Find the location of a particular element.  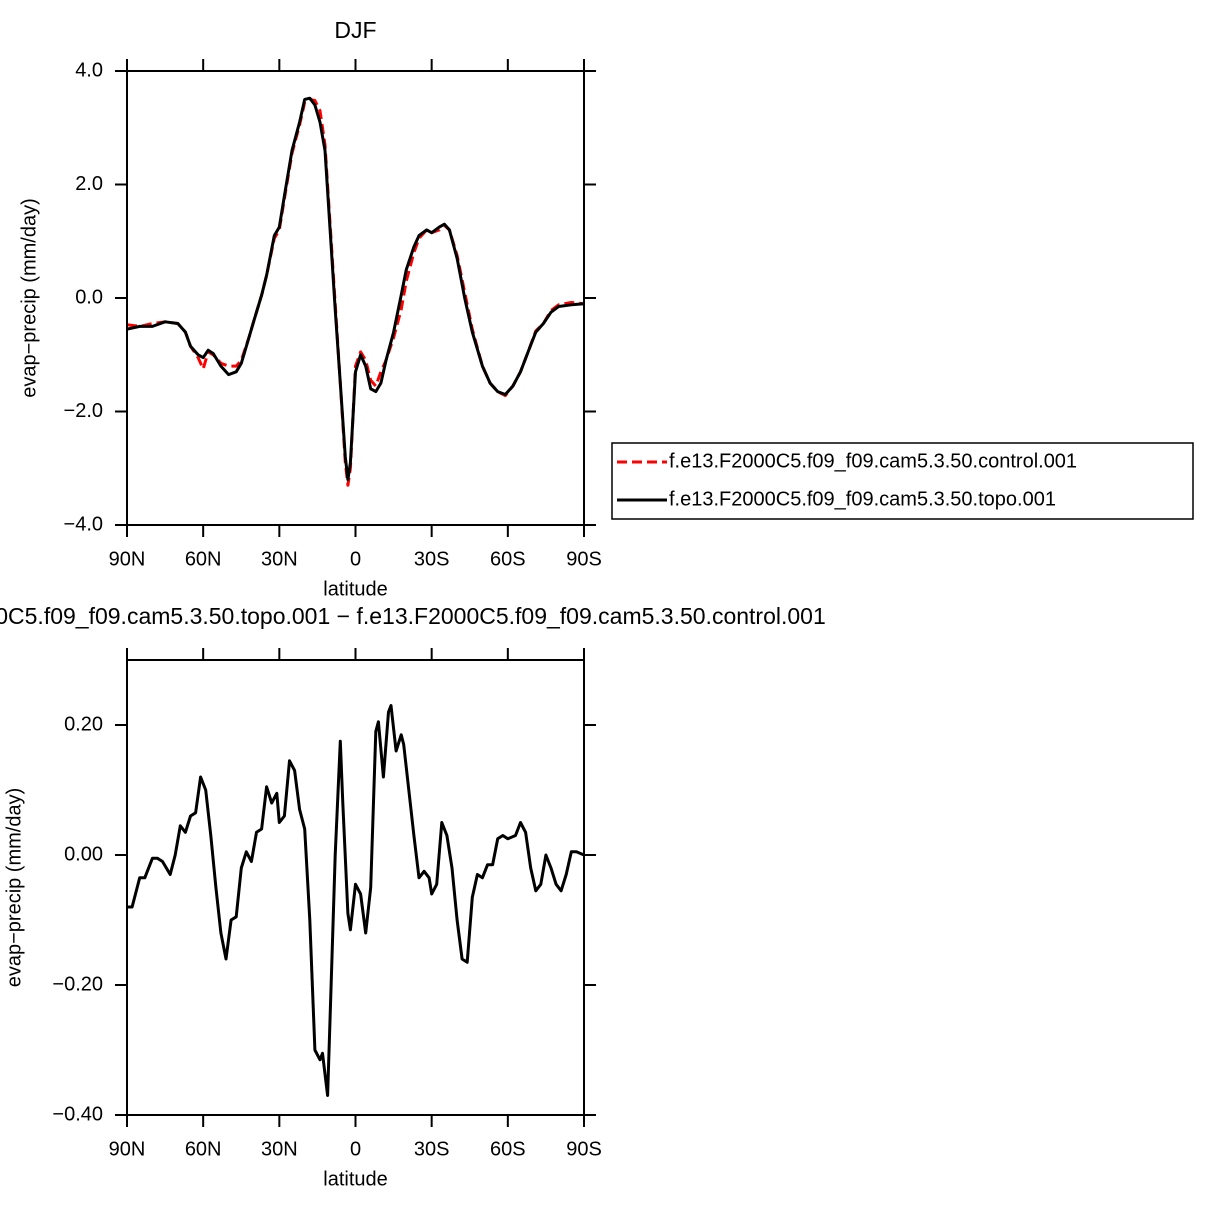

legend-box is located at coordinates (902, 481).